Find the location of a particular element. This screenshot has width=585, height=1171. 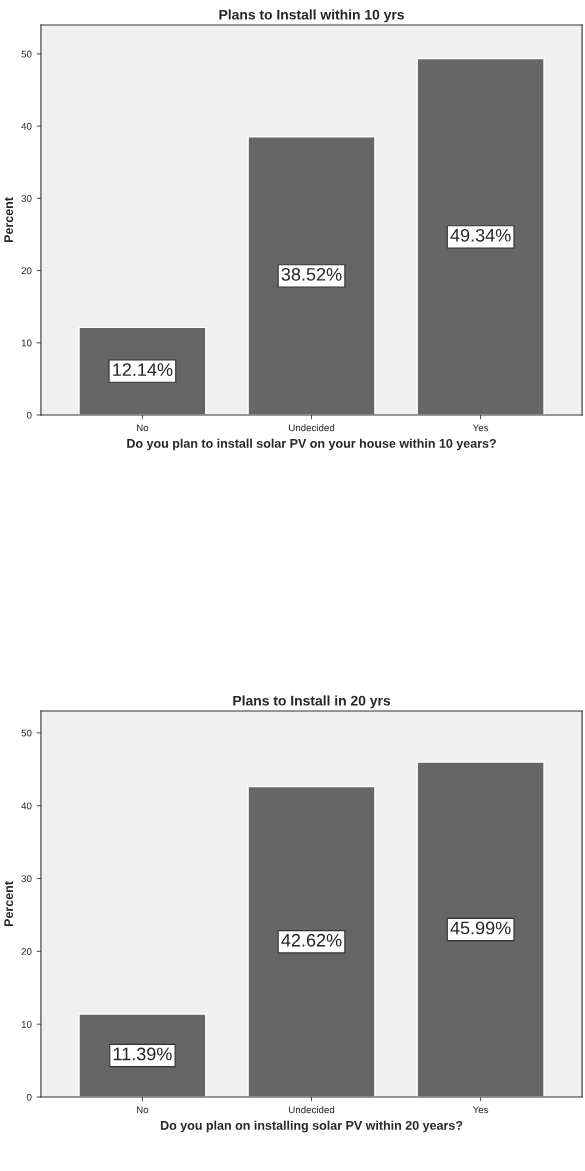

data-label: 49.34% is located at coordinates (480, 235).